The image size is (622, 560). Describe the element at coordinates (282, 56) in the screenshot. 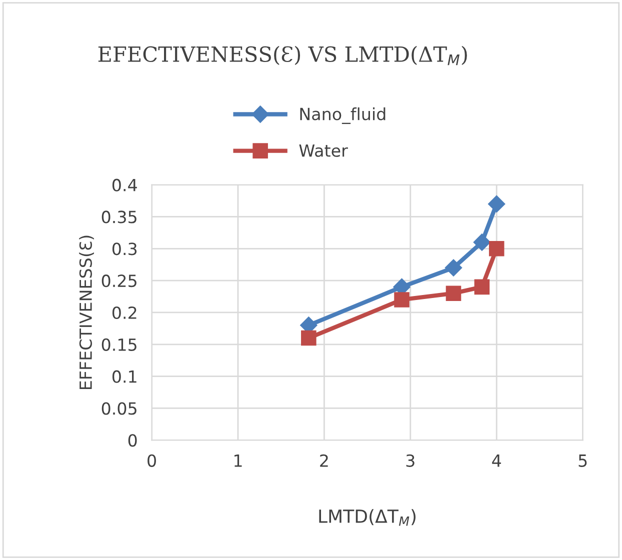

I see `chart-title: EFECTIVENESS(Ɛ) VS LMTD(ΔT$_{M}$)` at that location.